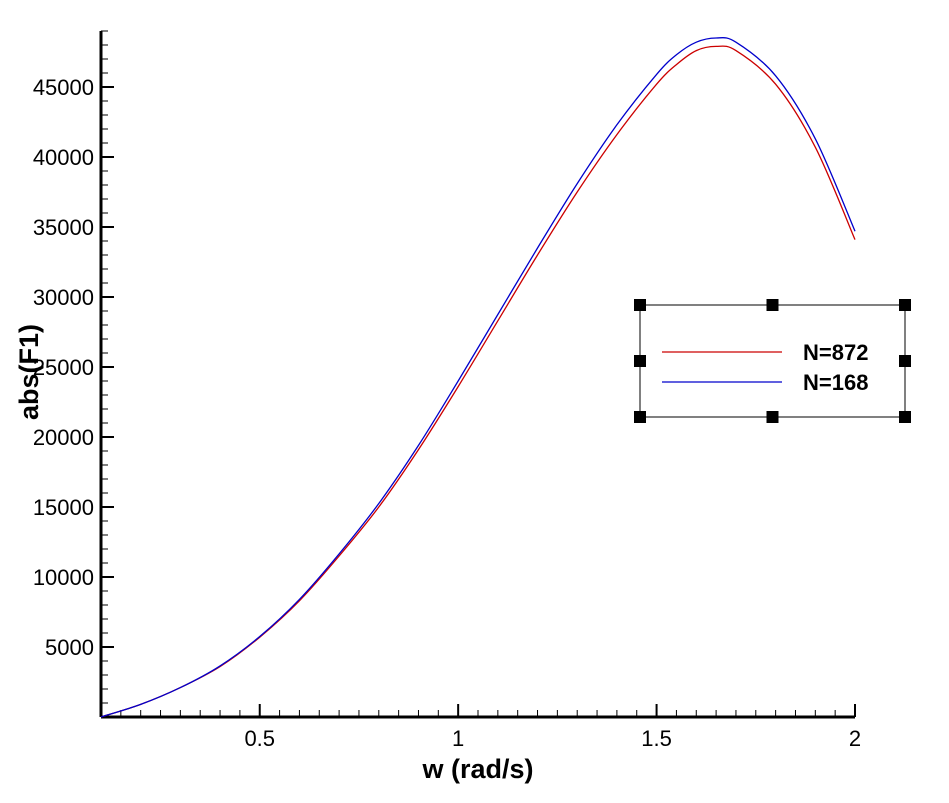  I want to click on y-tick-label: 10000, so click(63, 577).